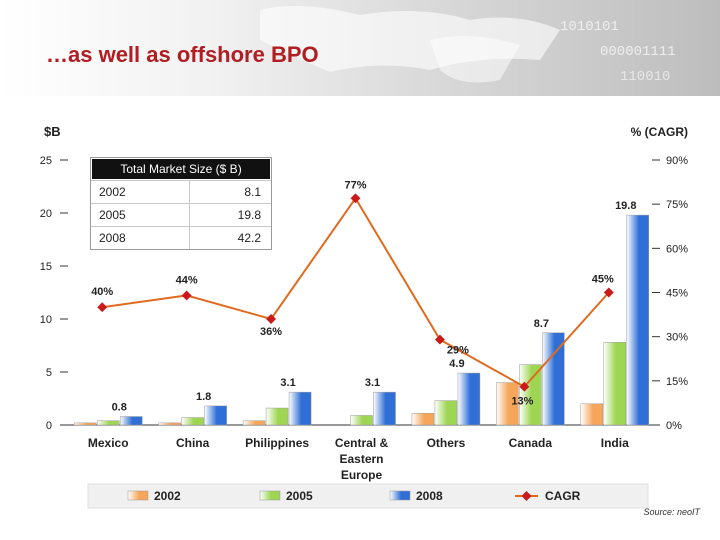  What do you see at coordinates (355, 185) in the screenshot?
I see `cagr-label: 77%` at bounding box center [355, 185].